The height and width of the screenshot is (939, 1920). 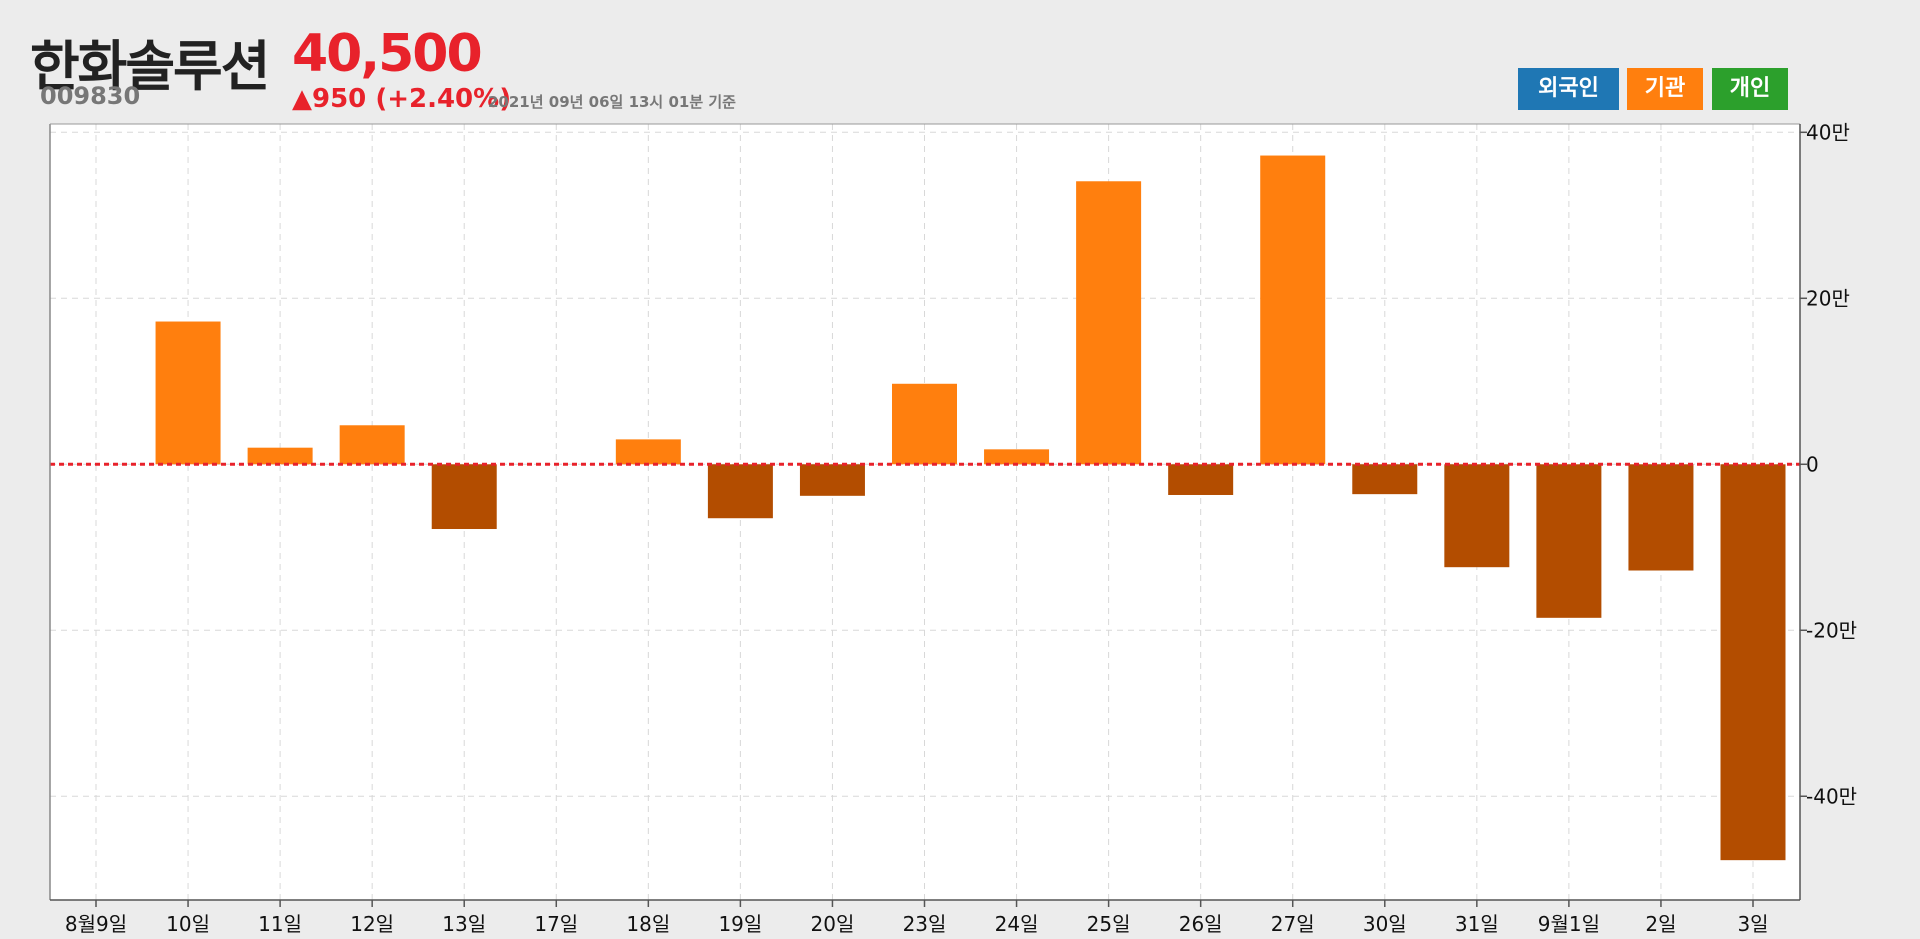 I want to click on x-tick-label: 8월9일, so click(x=96, y=924).